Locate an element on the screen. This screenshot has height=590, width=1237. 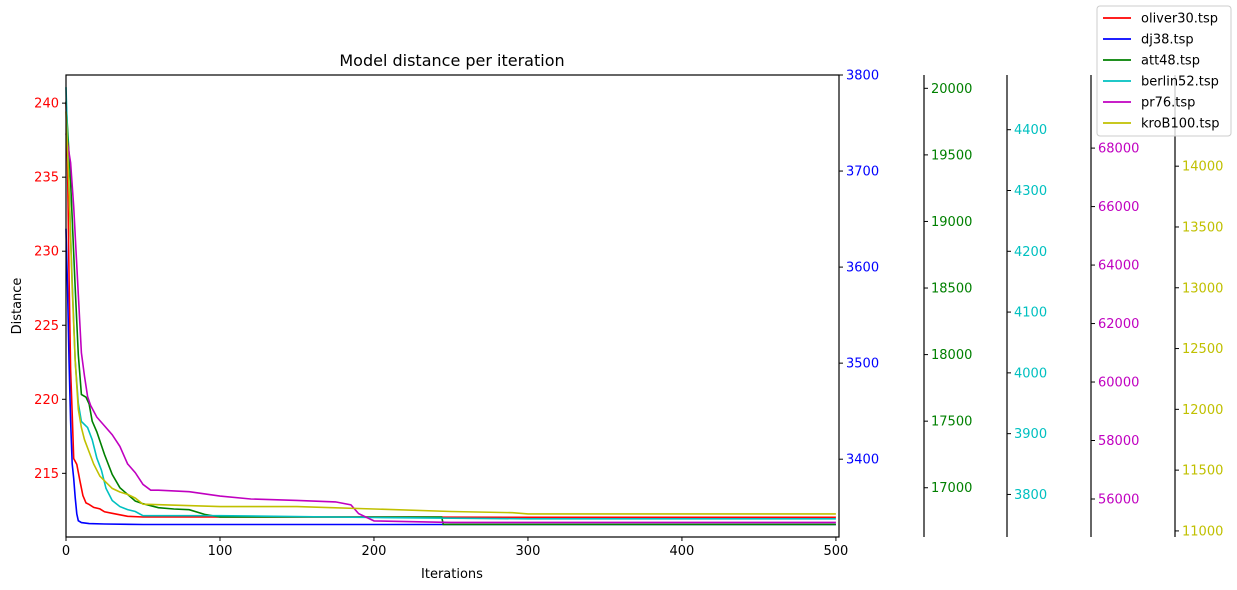
y-tick-label-krob100: 12500 is located at coordinates (1202, 349).